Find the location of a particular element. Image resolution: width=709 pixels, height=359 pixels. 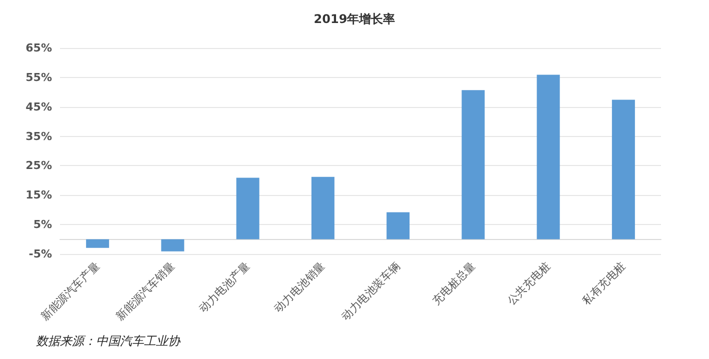

y-tick-label: 45% is located at coordinates (39, 107).